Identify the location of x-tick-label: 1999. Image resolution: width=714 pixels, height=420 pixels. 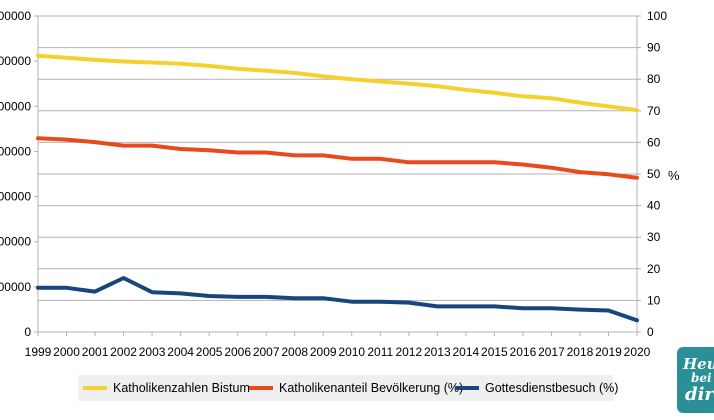
(38, 352).